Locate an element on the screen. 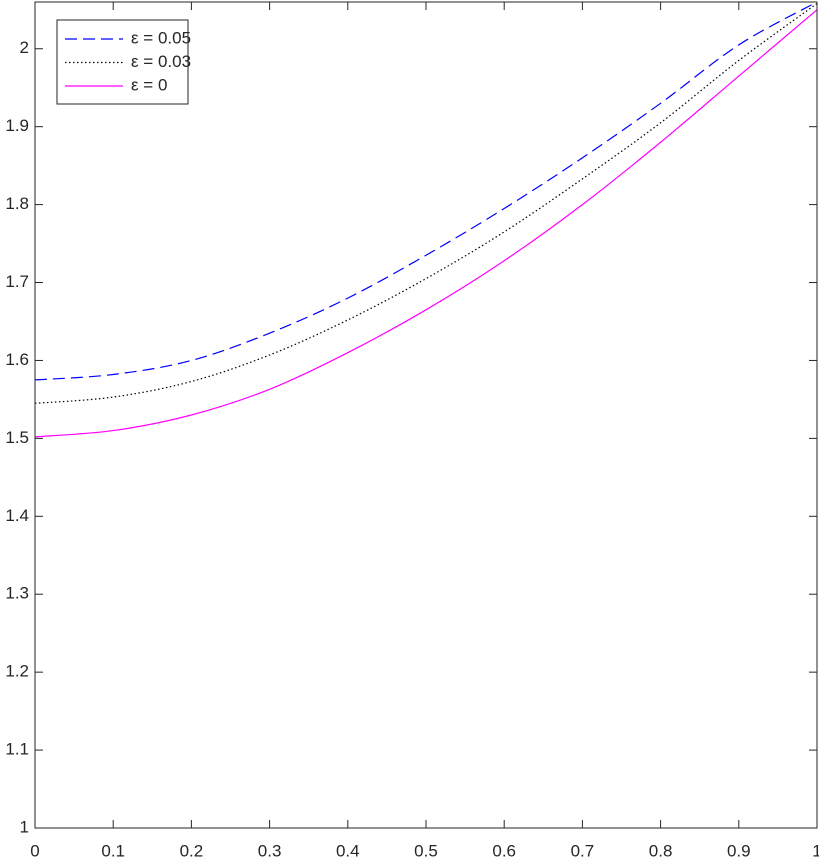  x-tick-label: 0.1 is located at coordinates (113, 850).